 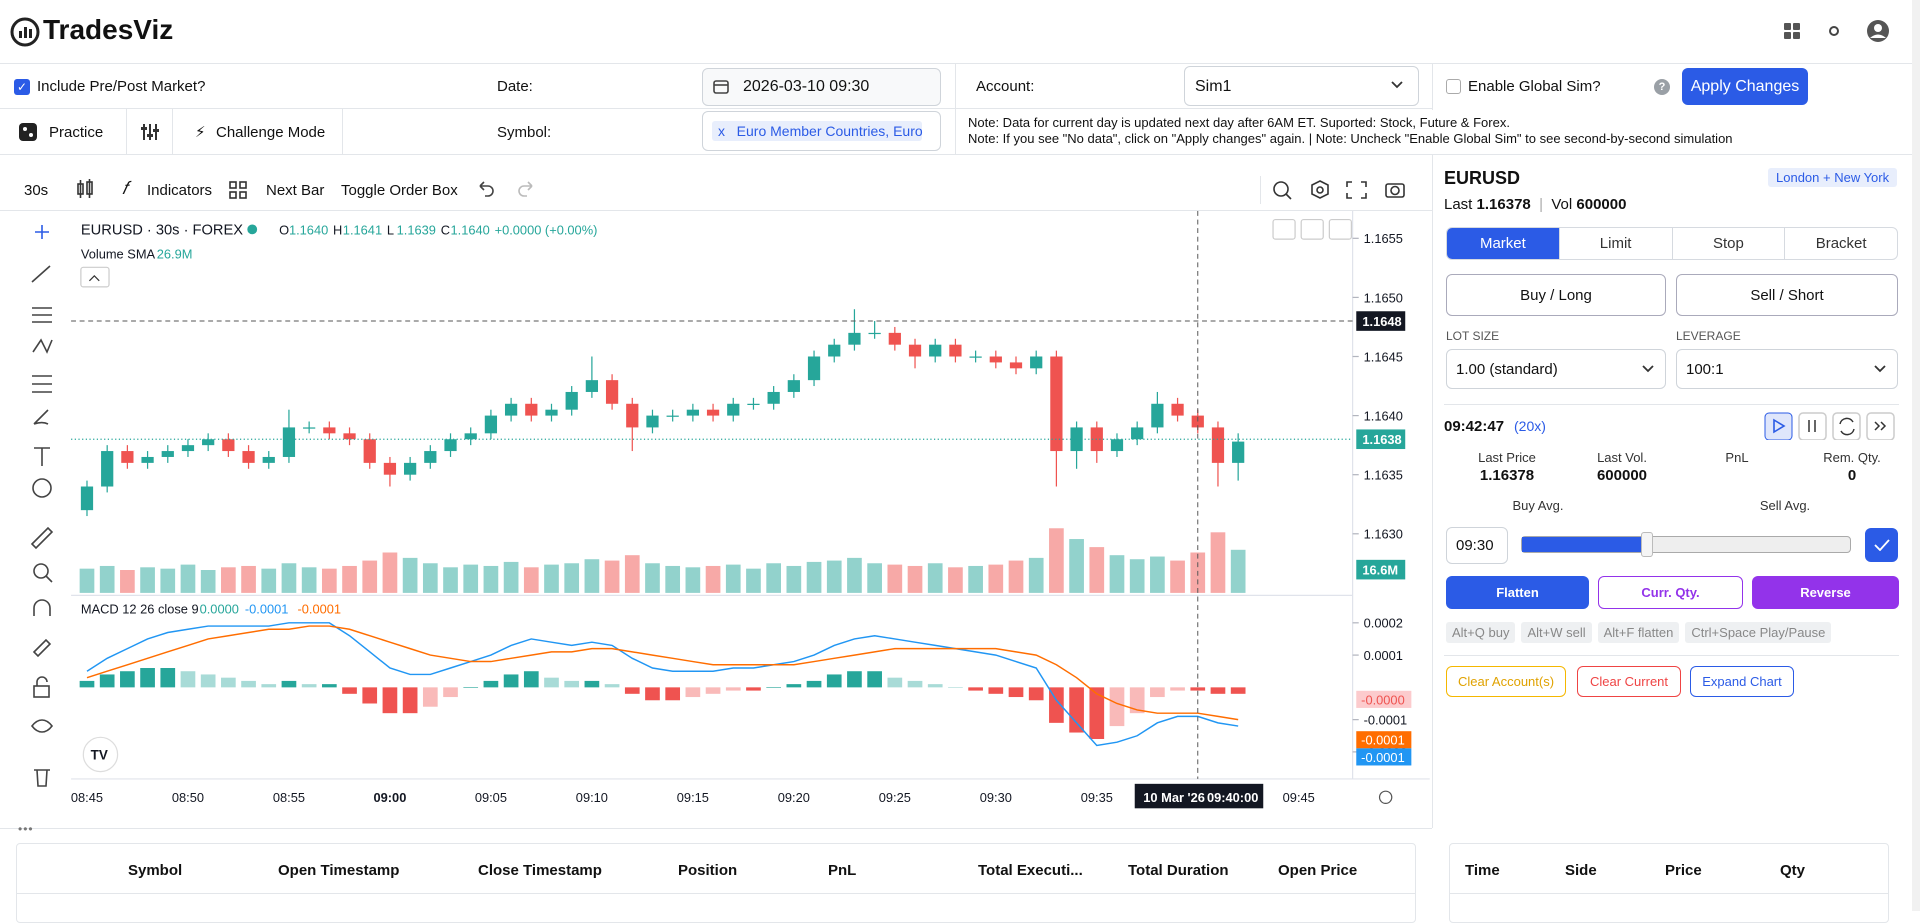 I want to click on playback-controls, so click(x=1832, y=426).